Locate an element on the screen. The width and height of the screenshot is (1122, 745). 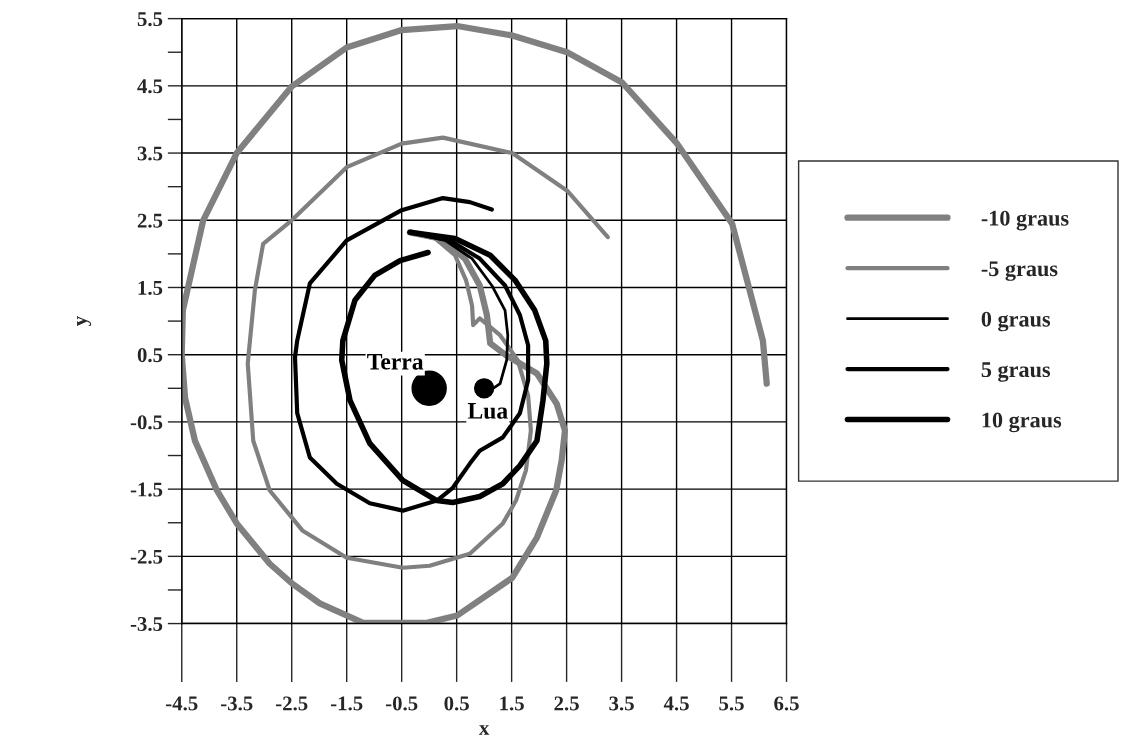
series-label: Lua is located at coordinates (487, 411).